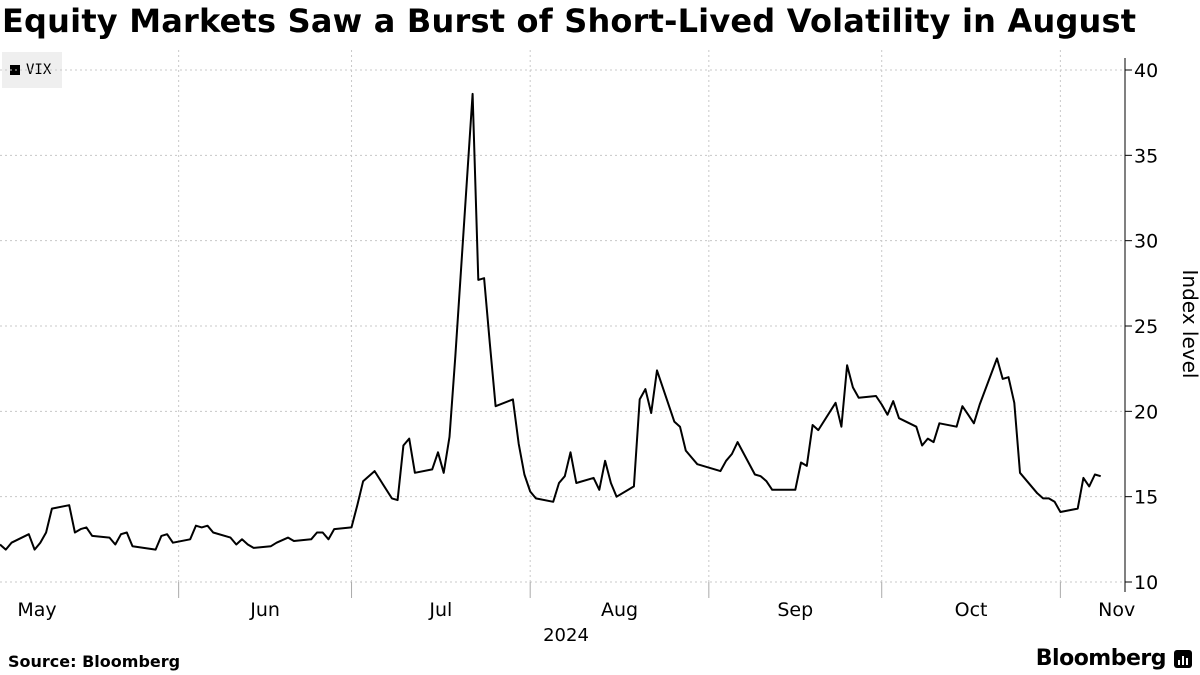 The width and height of the screenshot is (1200, 675). Describe the element at coordinates (576, 601) in the screenshot. I see `x-axis: May Jun Jul Aug Sep Oct Nov` at that location.